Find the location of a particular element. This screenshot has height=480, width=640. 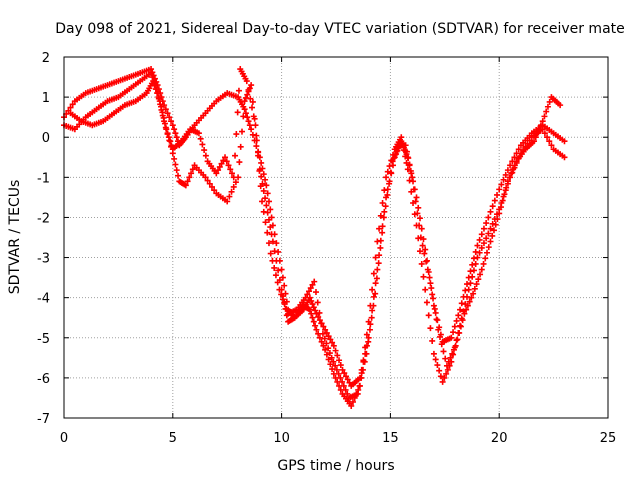

x-tick-label: 25 is located at coordinates (608, 438).